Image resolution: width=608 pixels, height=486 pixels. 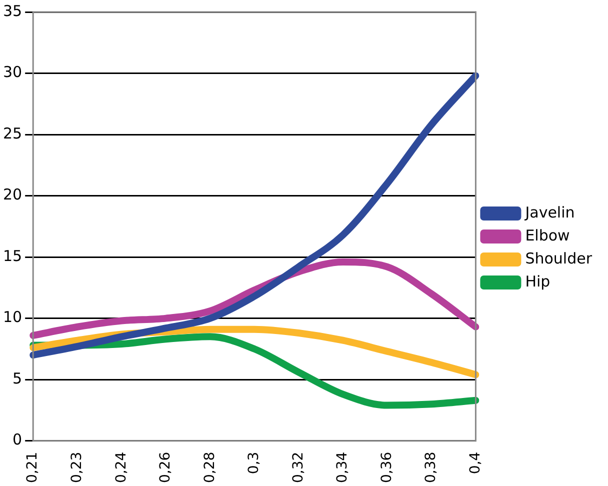 What do you see at coordinates (475, 463) in the screenshot?
I see `x-tick-label: 0,4` at bounding box center [475, 463].